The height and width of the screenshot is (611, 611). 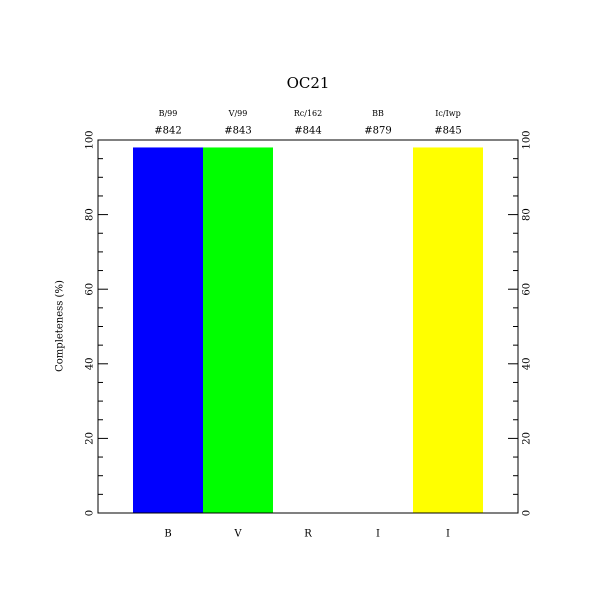 What do you see at coordinates (90, 438) in the screenshot?
I see `y-tick-label: 20` at bounding box center [90, 438].